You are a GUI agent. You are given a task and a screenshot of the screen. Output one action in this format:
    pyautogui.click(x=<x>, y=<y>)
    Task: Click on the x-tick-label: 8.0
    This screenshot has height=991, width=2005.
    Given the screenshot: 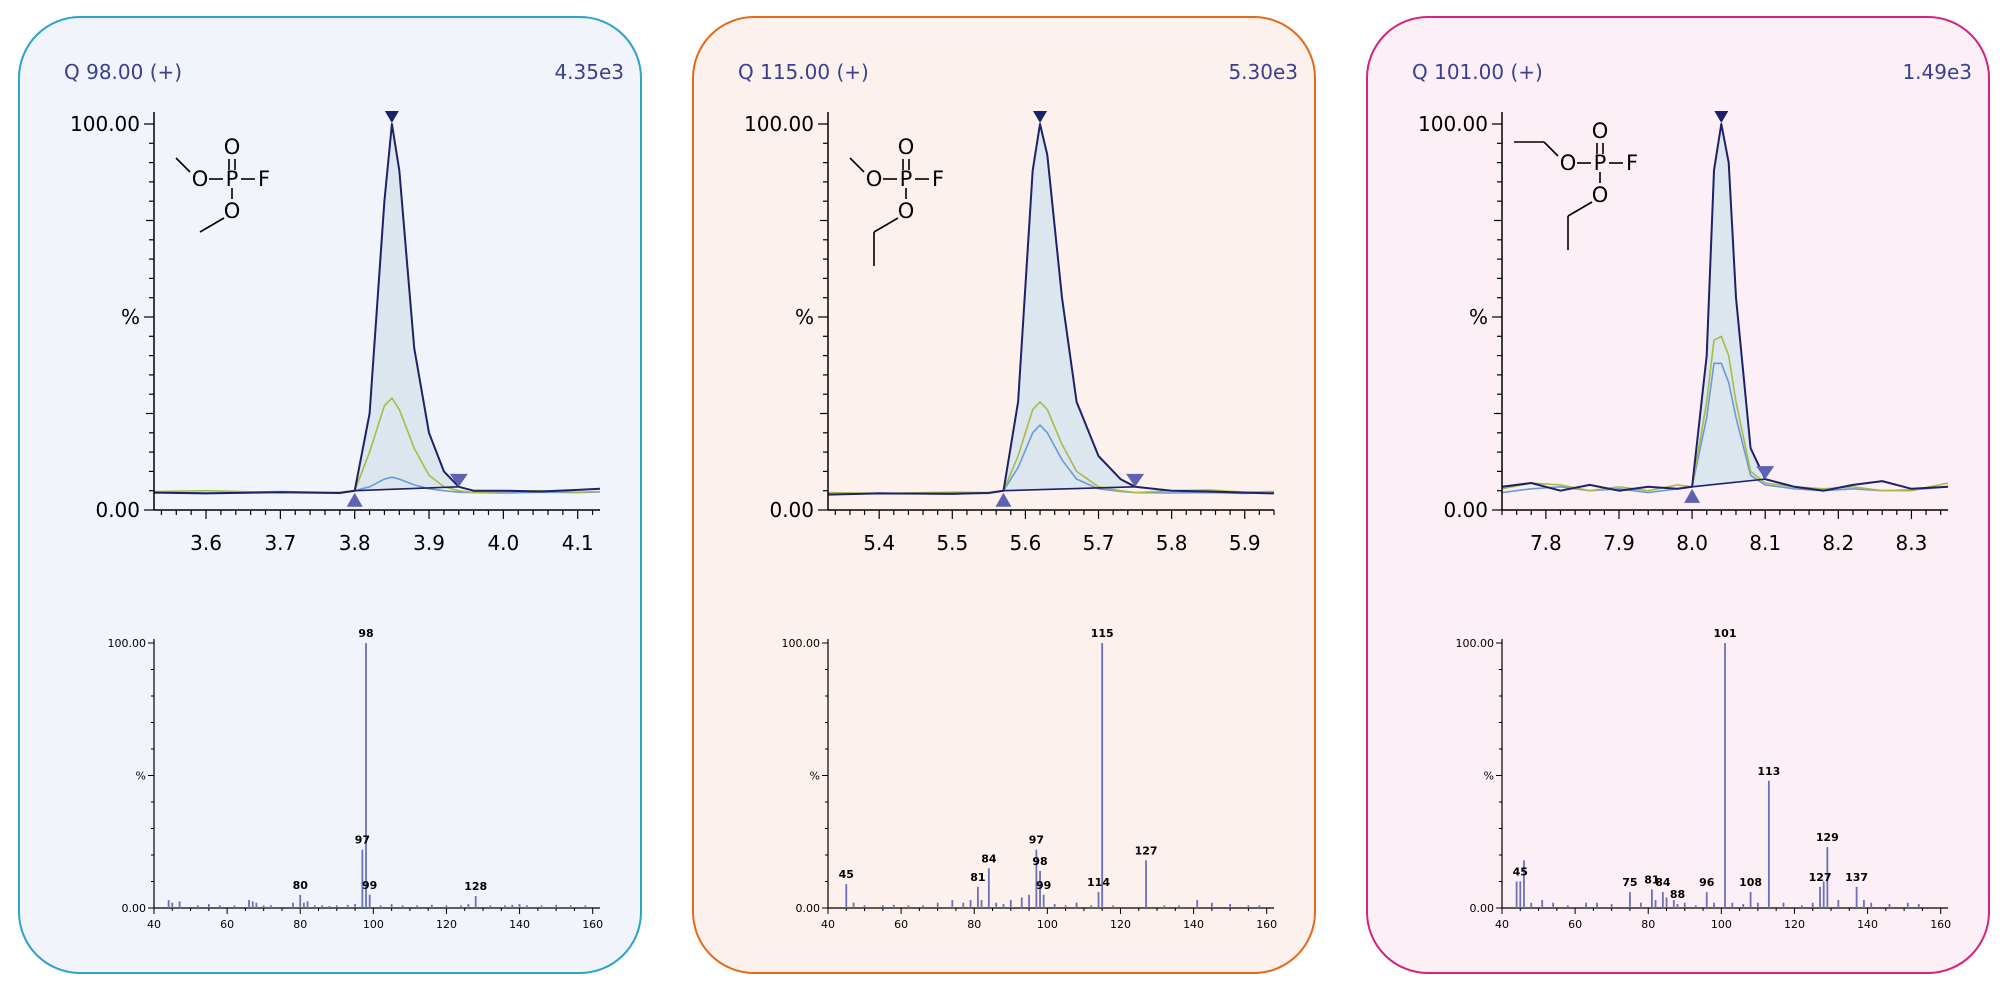 What is the action you would take?
    pyautogui.click(x=1692, y=543)
    